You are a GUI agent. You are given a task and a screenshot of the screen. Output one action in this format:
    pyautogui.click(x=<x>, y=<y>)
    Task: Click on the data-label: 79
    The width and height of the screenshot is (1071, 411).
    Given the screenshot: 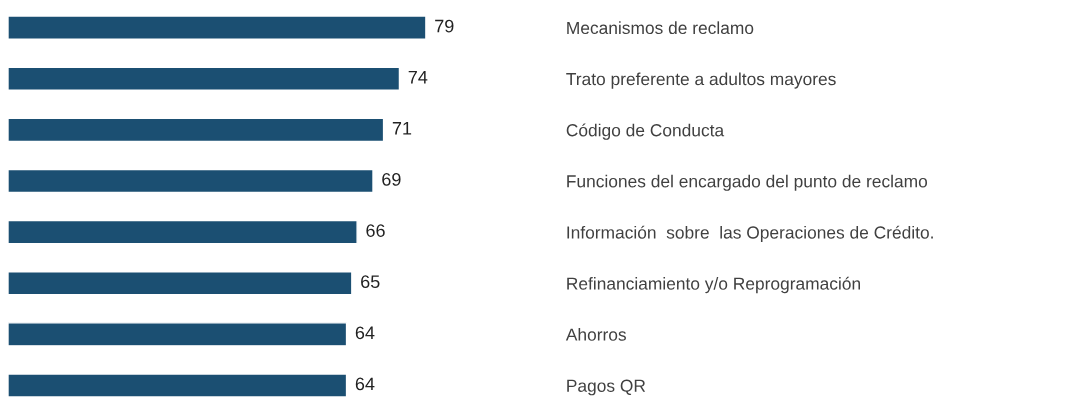 What is the action you would take?
    pyautogui.click(x=444, y=26)
    